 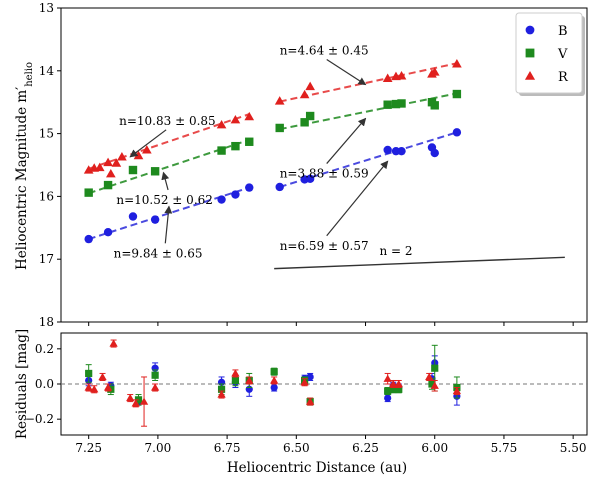 What do you see at coordinates (563, 31) in the screenshot?
I see `legend-label-B: B` at bounding box center [563, 31].